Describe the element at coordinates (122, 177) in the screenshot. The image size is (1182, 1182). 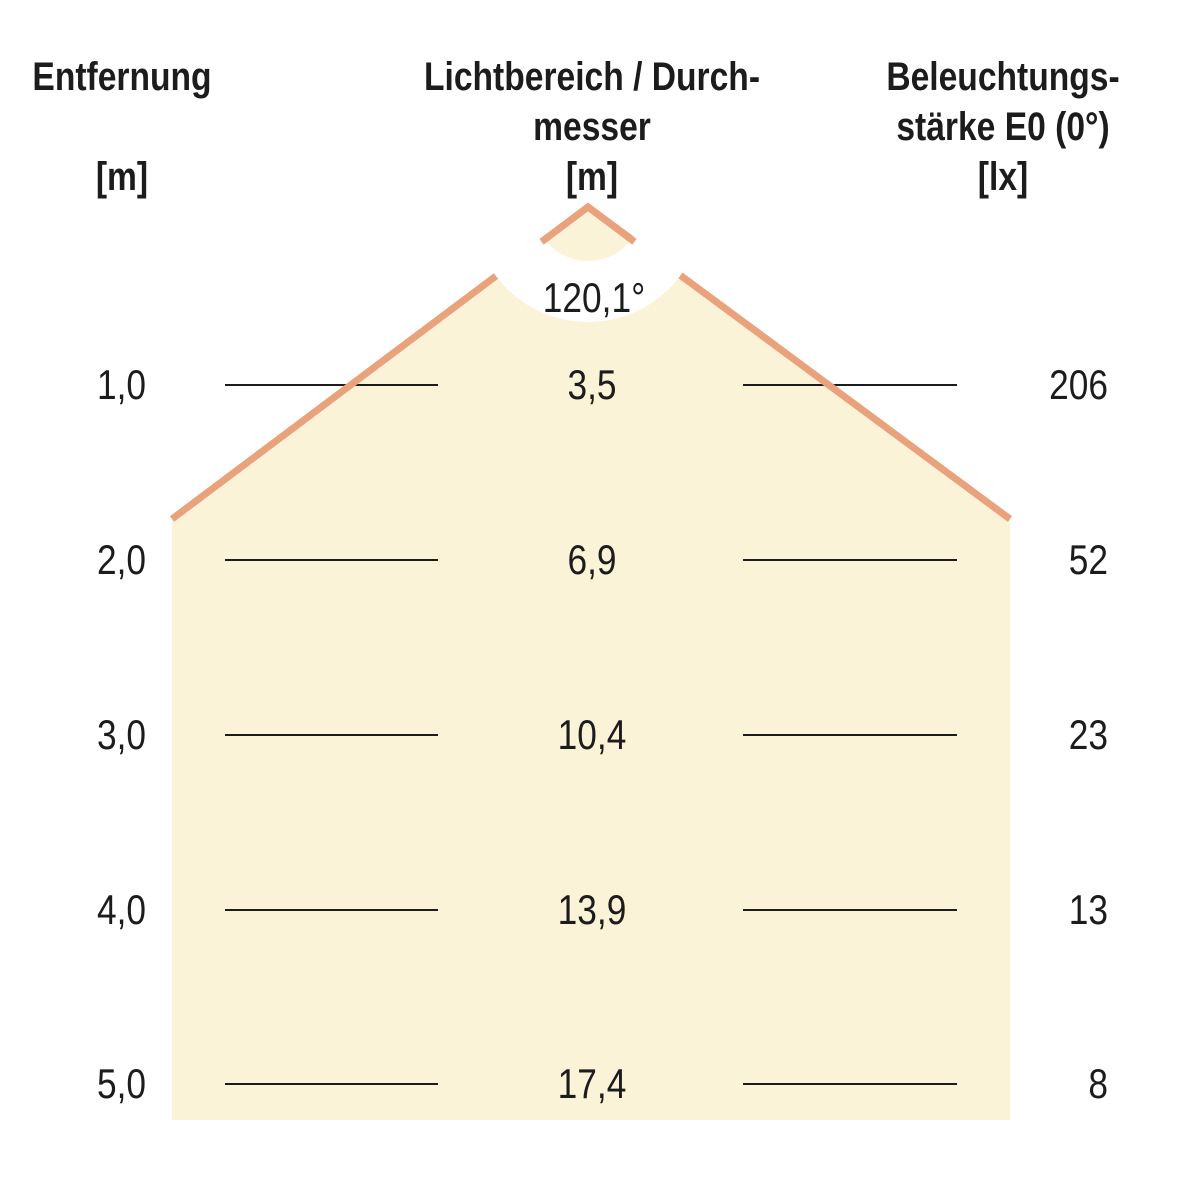
I see `header-distance-unit: [m]` at that location.